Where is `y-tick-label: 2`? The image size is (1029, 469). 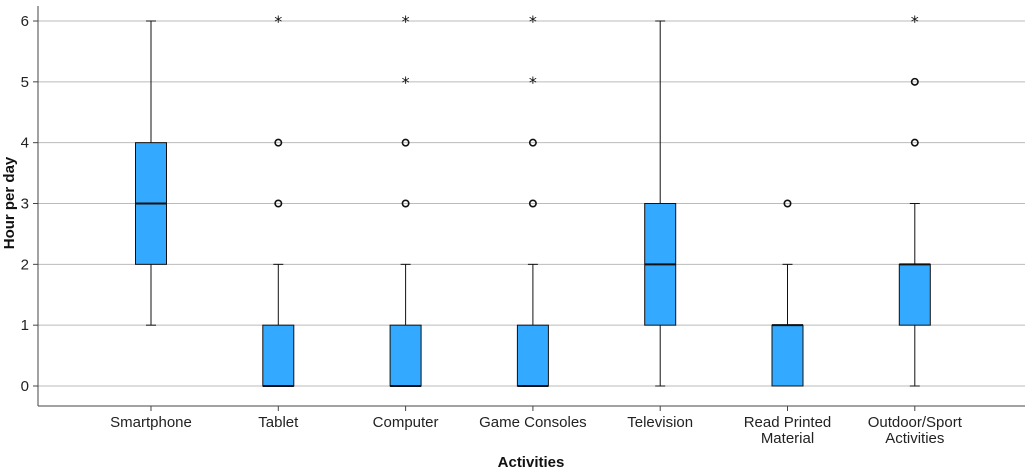 y-tick-label: 2 is located at coordinates (25, 264).